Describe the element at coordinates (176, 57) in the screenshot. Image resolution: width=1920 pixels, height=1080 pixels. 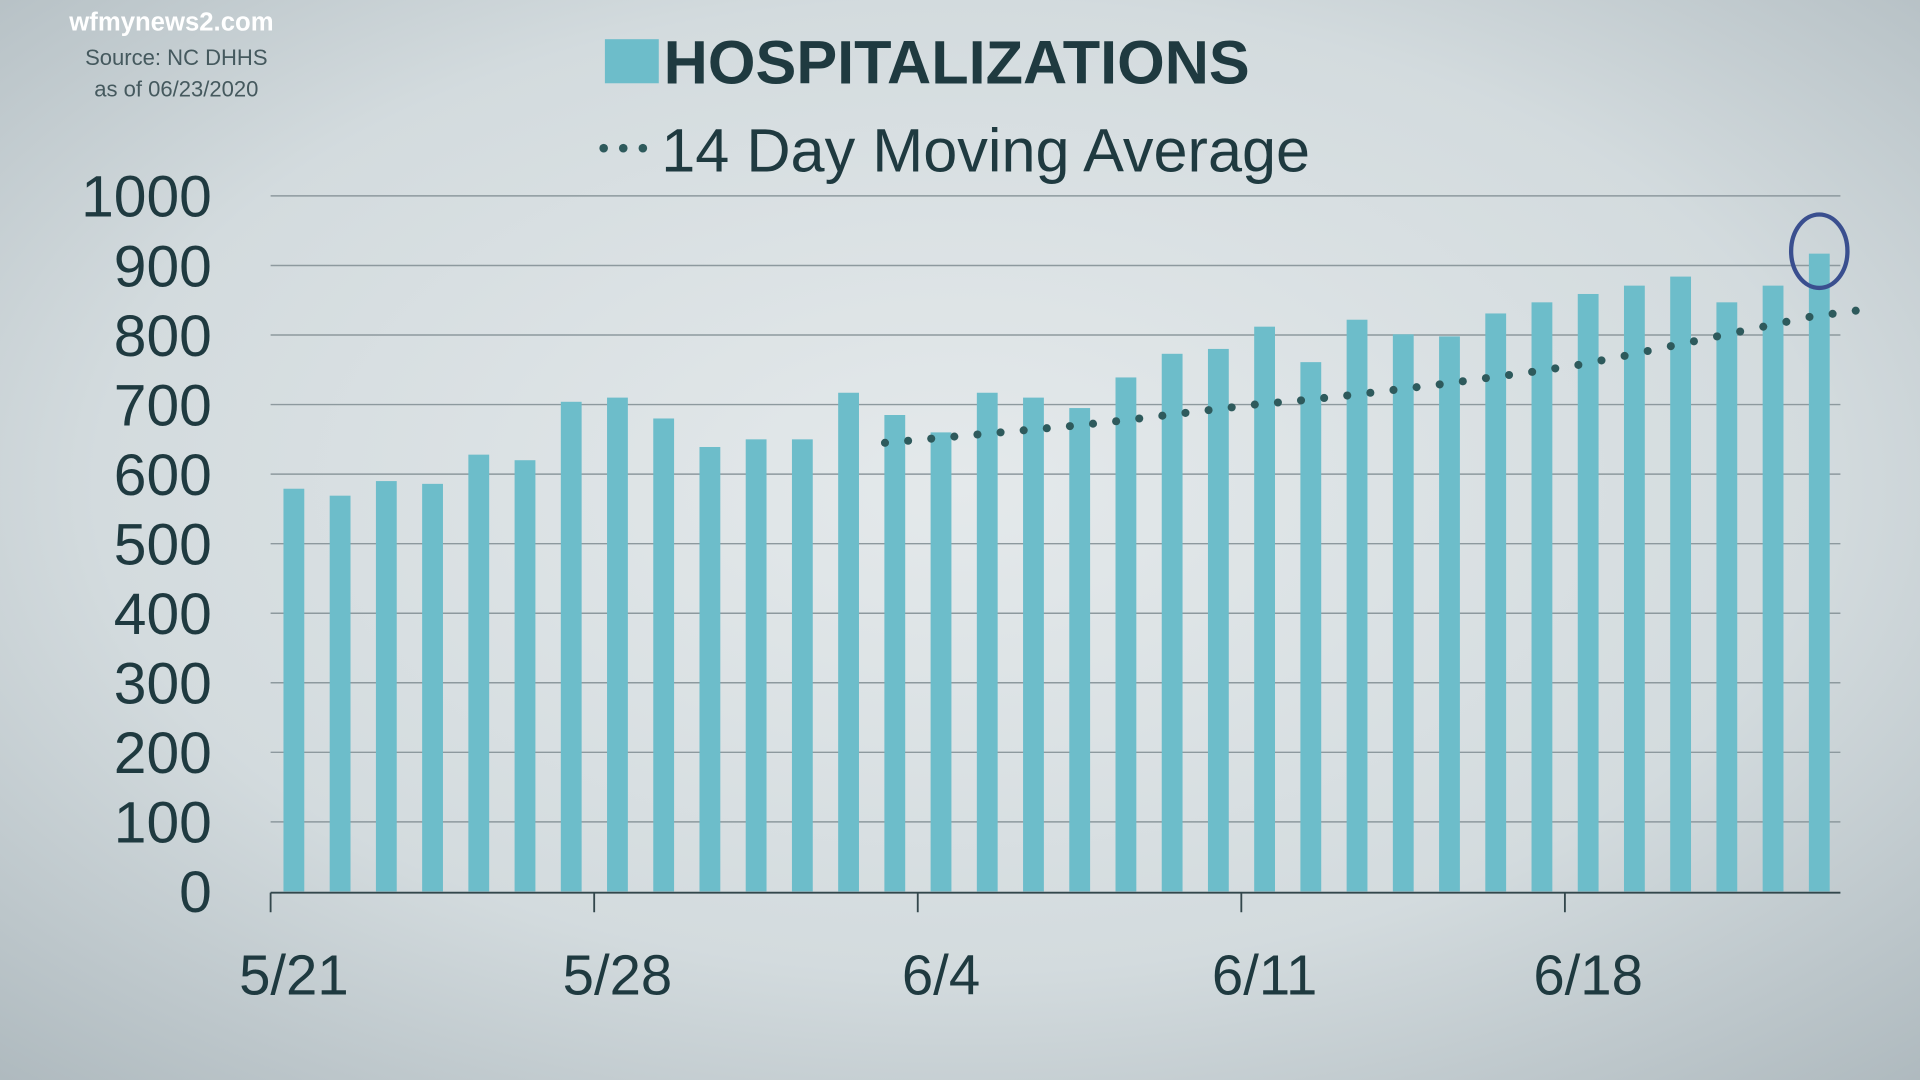
I see `source-label: Source: NC DHHS` at that location.